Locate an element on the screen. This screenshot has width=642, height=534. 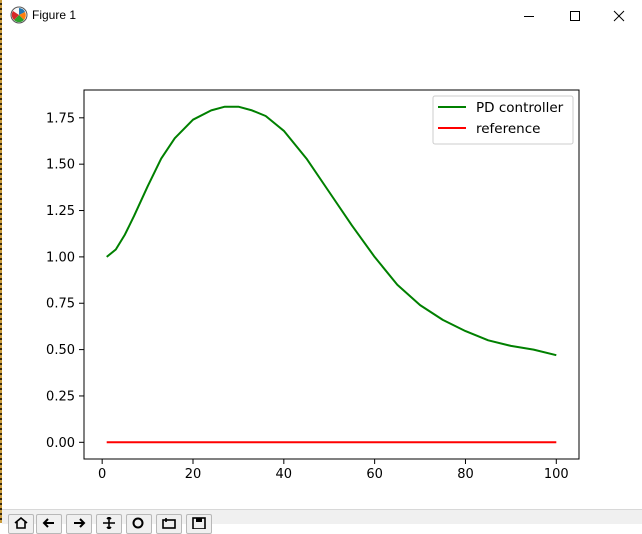
forward-icon is located at coordinates (80, 523).